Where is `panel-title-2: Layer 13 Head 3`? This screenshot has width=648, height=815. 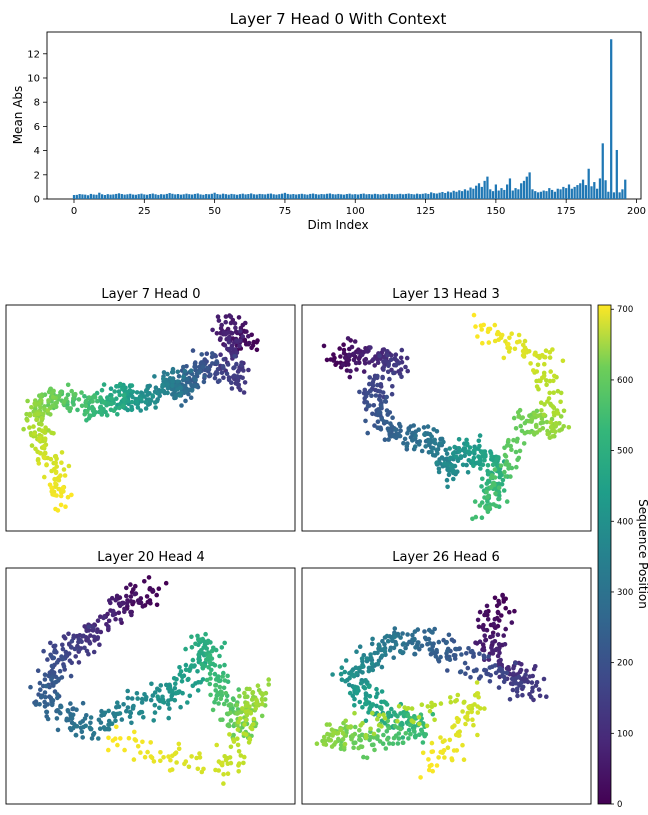
panel-title-2: Layer 13 Head 3 is located at coordinates (445, 294).